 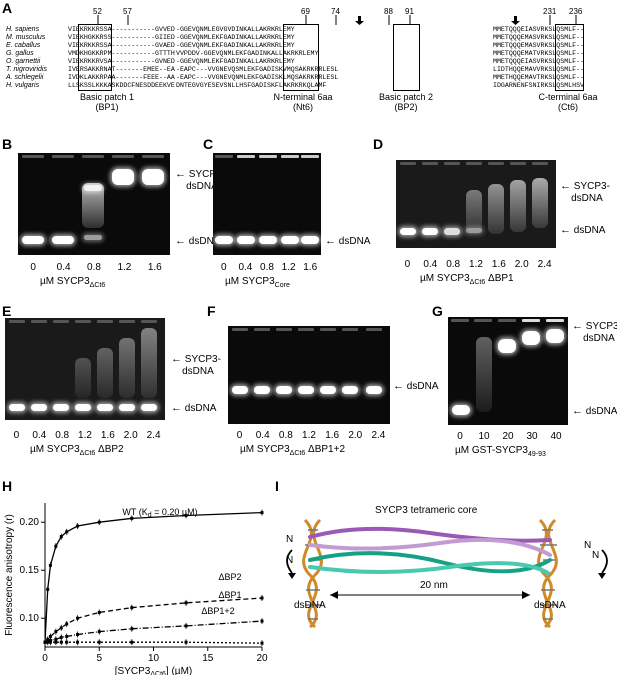 What do you see at coordinates (229, 577) in the screenshot?
I see `series-label: ΔBP2` at bounding box center [229, 577].